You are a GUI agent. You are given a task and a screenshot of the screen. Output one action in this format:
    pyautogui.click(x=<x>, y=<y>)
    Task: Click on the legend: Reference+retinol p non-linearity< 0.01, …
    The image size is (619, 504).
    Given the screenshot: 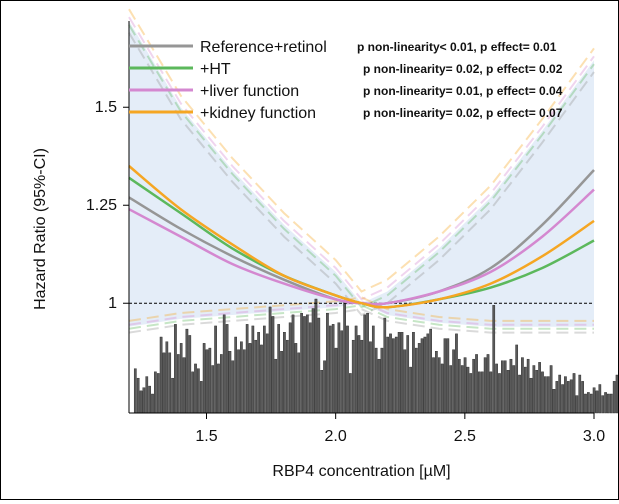 What is the action you would take?
    pyautogui.click(x=346, y=80)
    